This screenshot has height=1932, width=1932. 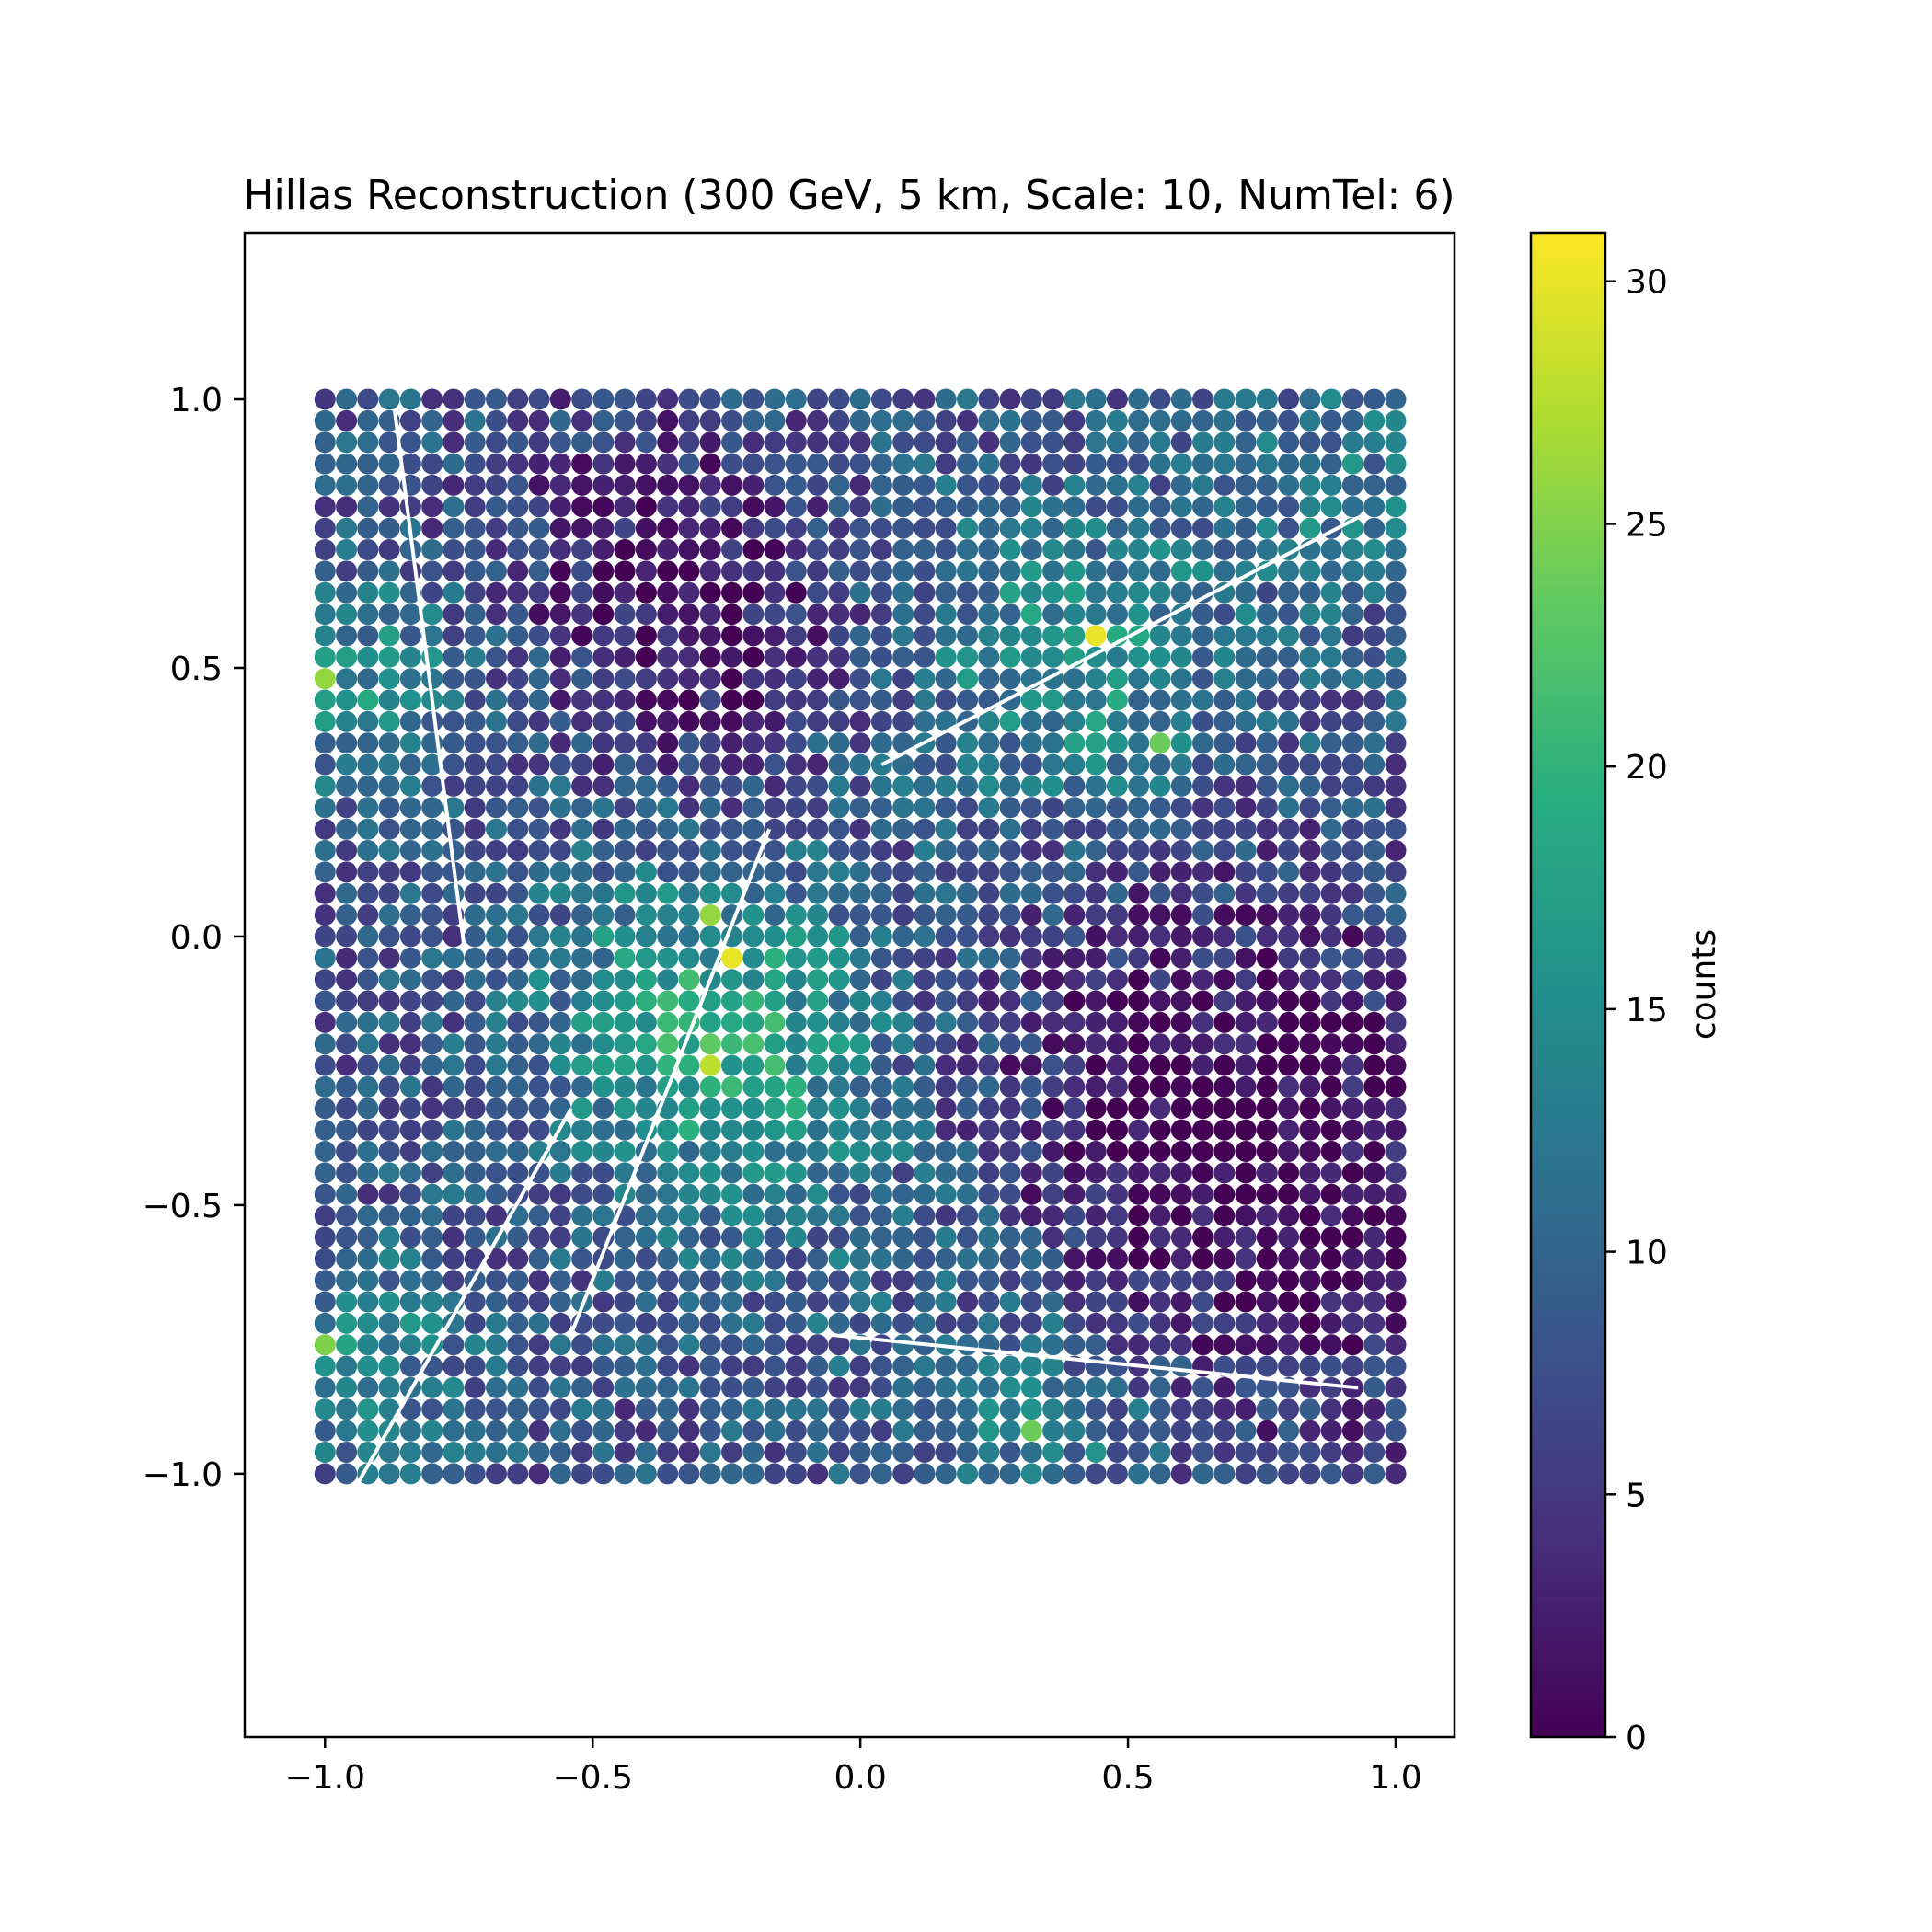 I want to click on direction-line, so click(x=429, y=678).